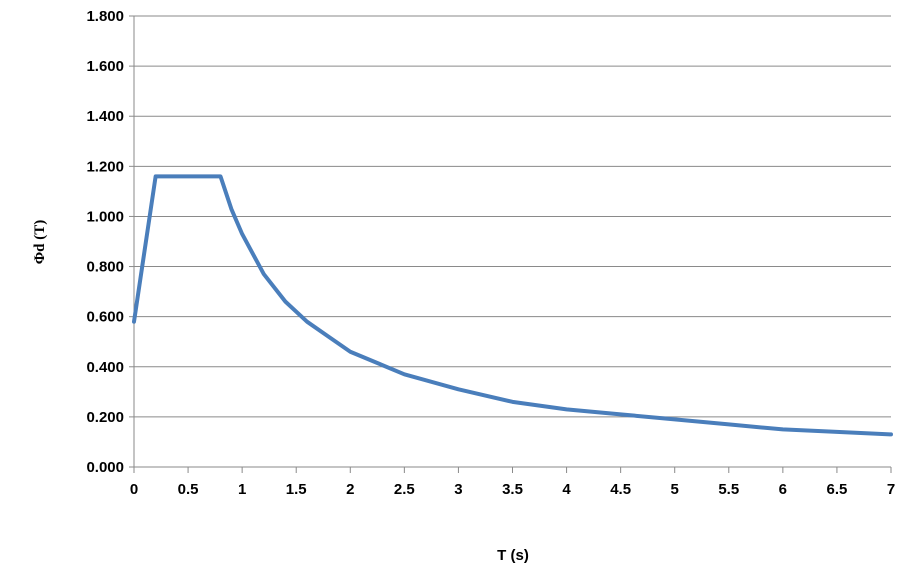 The width and height of the screenshot is (901, 583). I want to click on y-tick-label: 1.800, so click(105, 16).